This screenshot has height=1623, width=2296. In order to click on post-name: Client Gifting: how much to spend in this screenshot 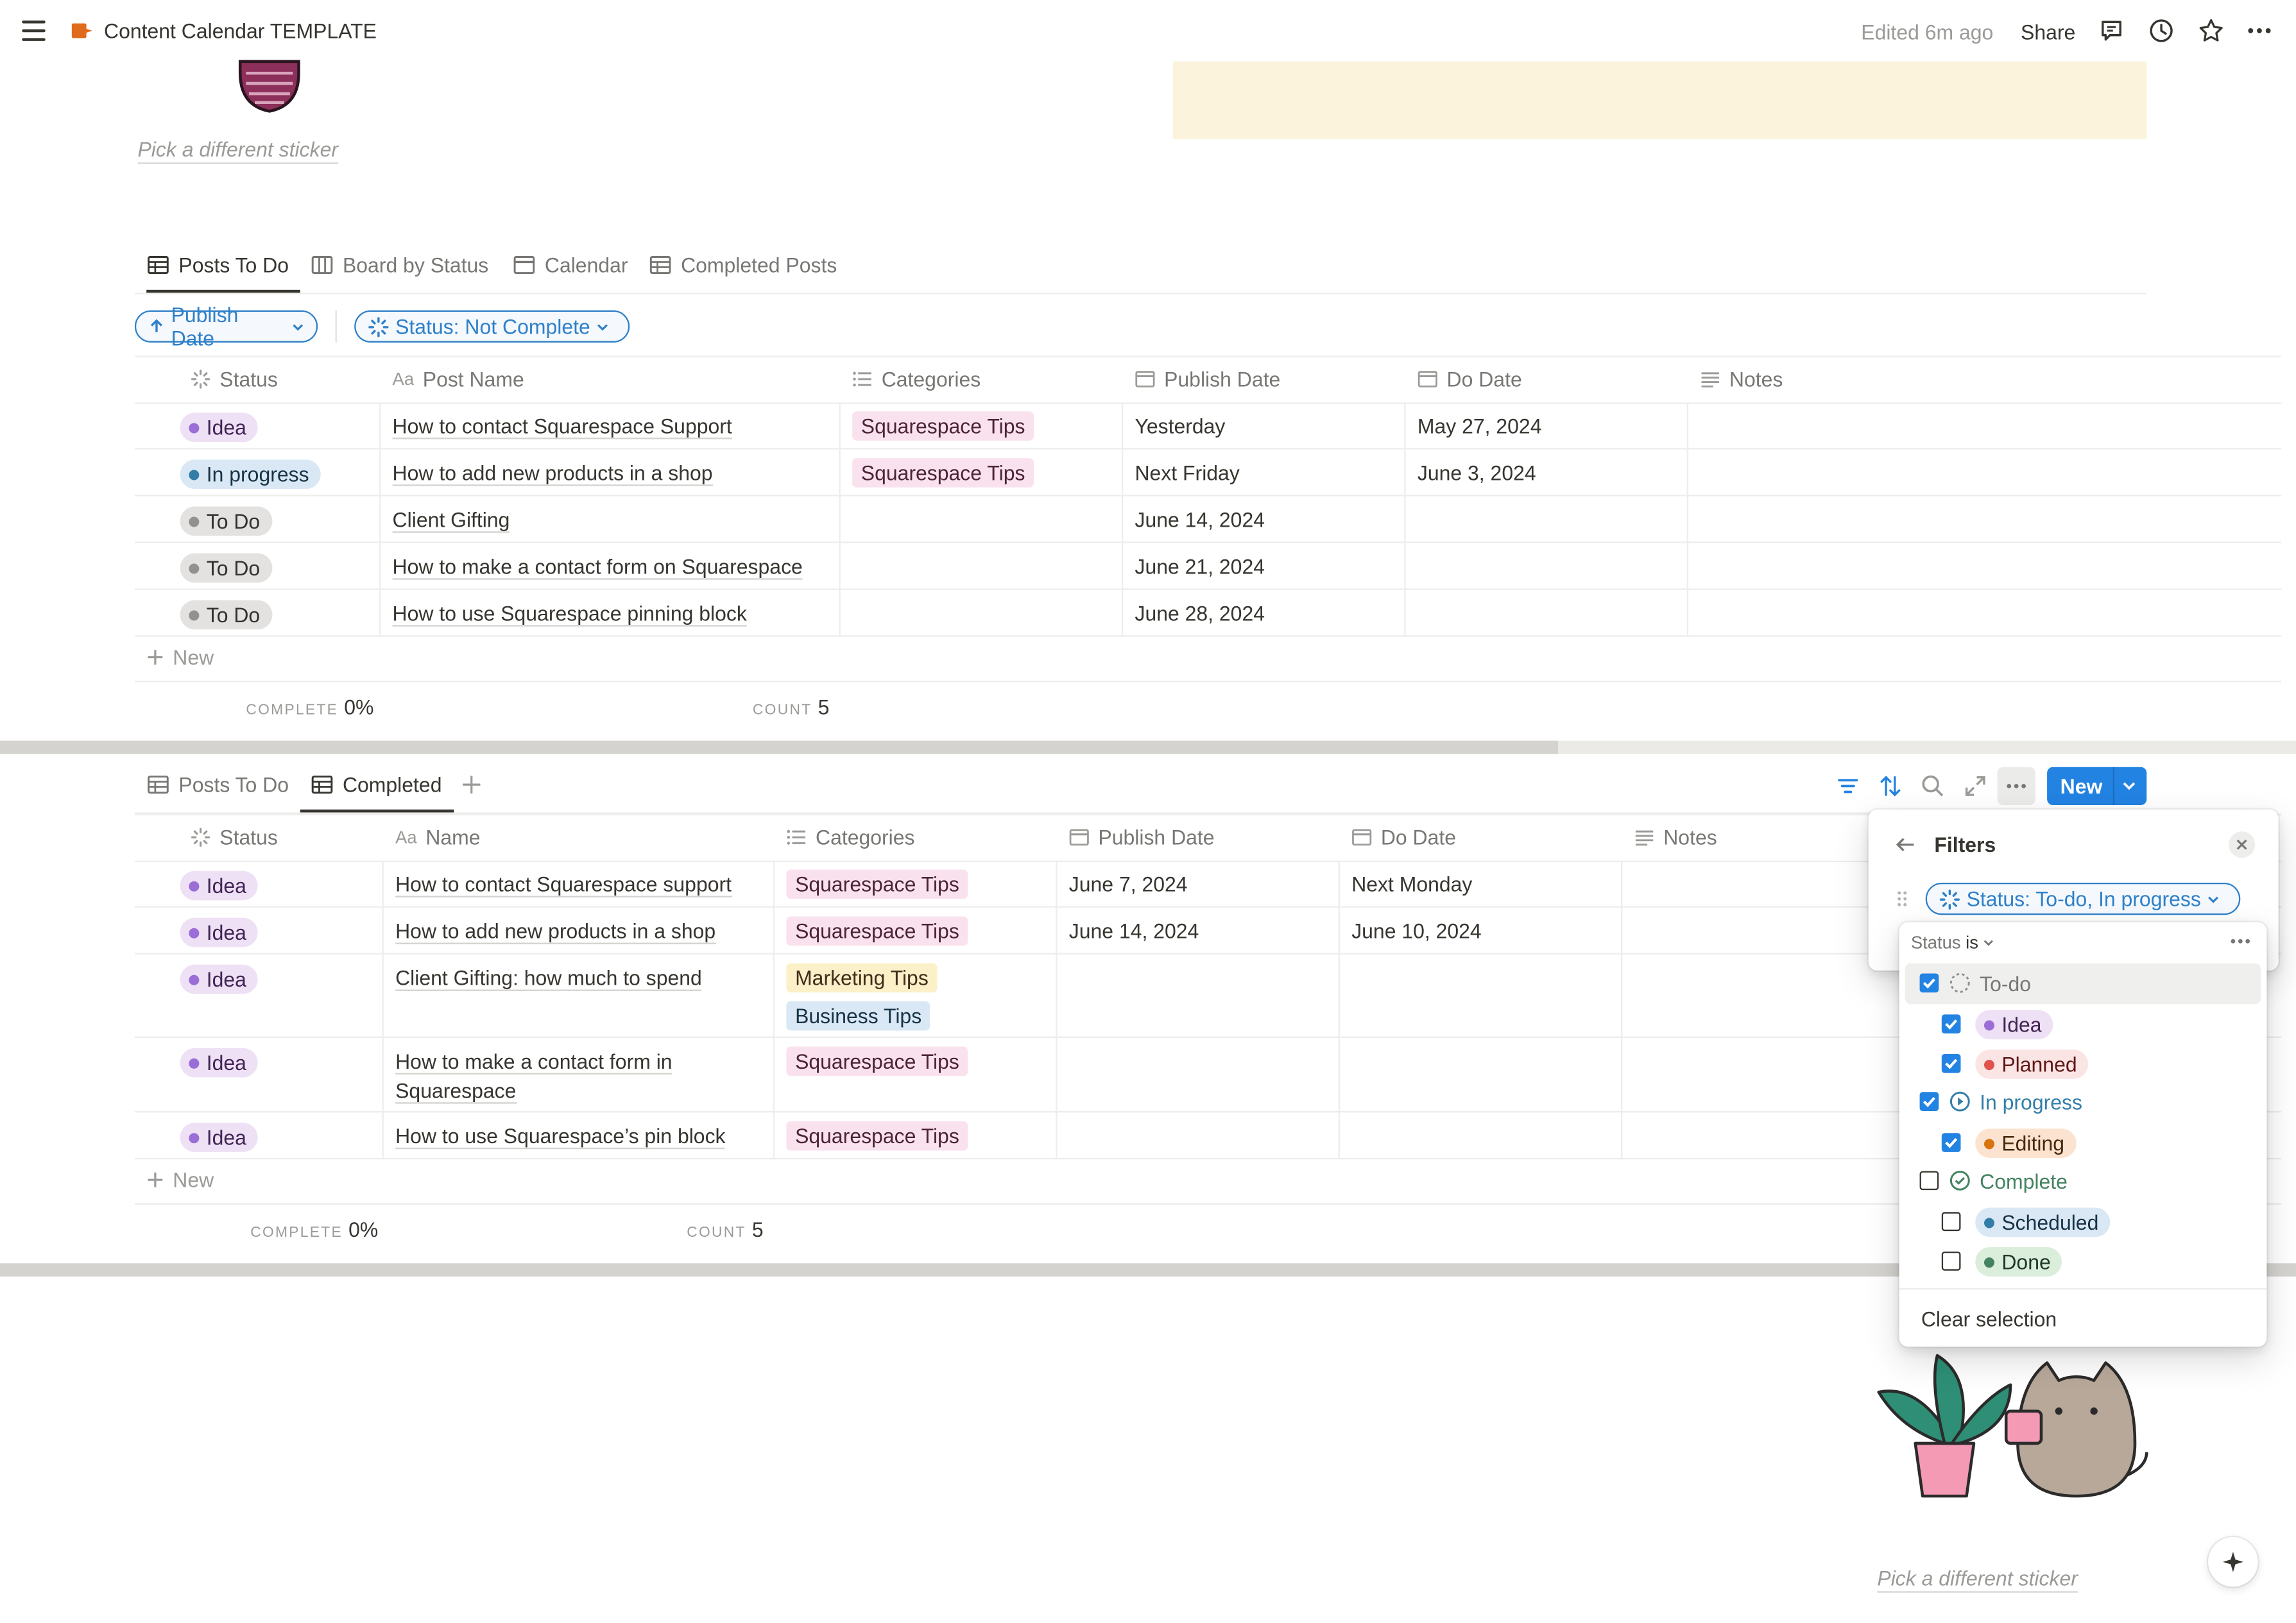, I will do `click(548, 978)`.